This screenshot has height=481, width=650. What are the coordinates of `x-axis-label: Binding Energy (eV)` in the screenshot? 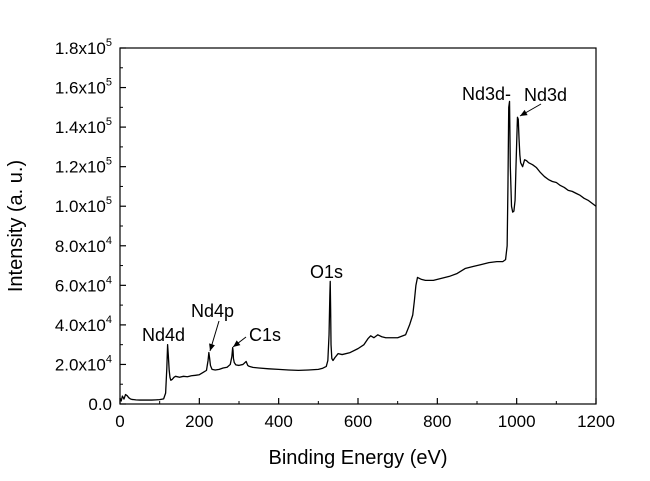 It's located at (358, 458).